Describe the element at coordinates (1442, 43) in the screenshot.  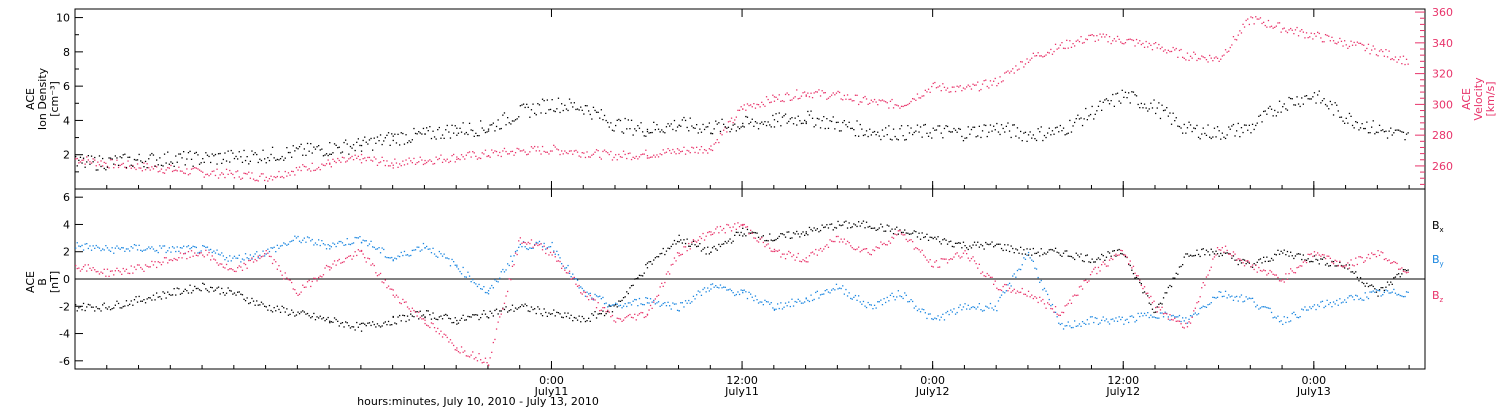
I see `velocity-tick-label: 340` at that location.